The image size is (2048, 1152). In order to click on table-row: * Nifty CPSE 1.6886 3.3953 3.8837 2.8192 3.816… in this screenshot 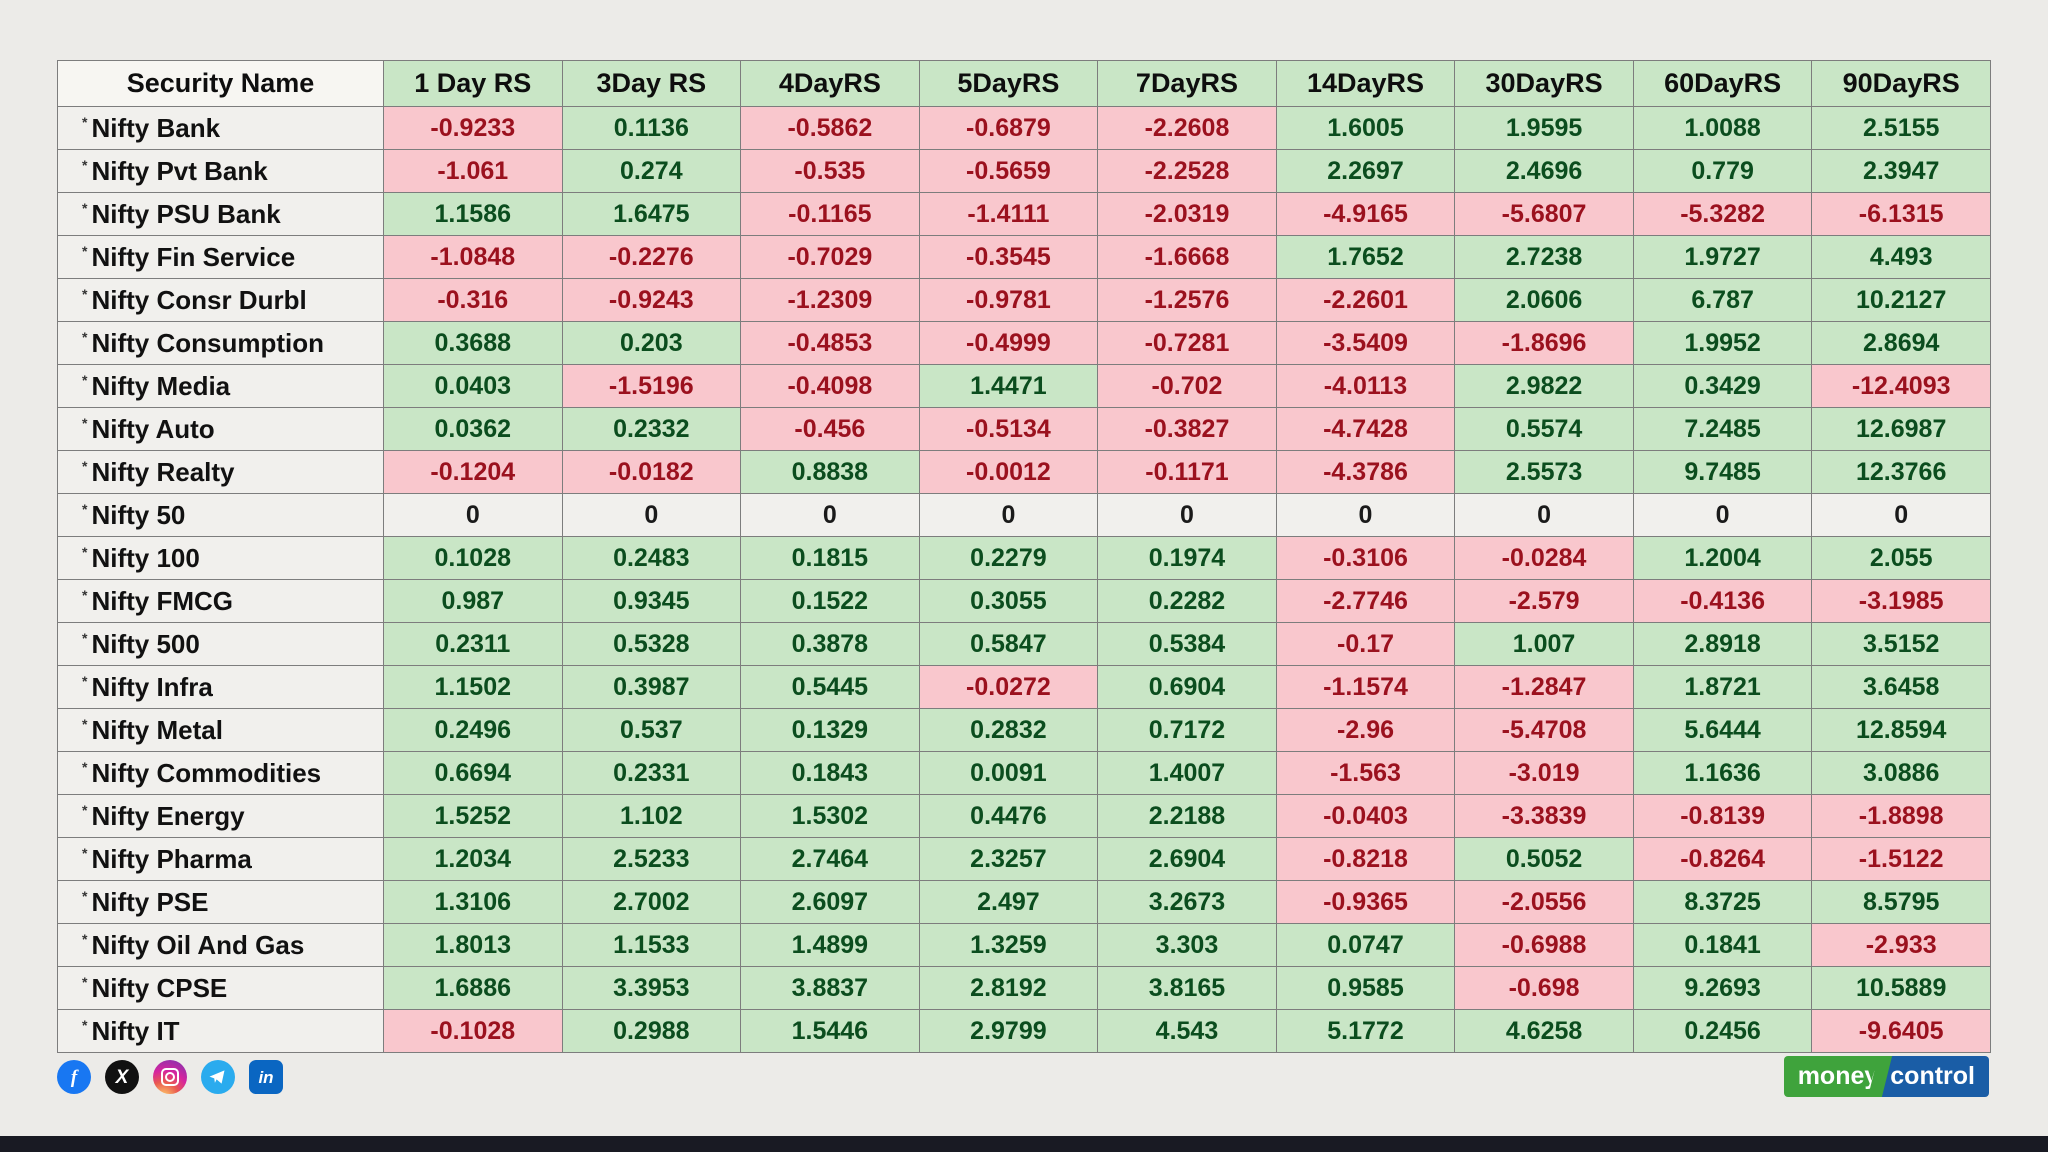, I will do `click(1024, 988)`.